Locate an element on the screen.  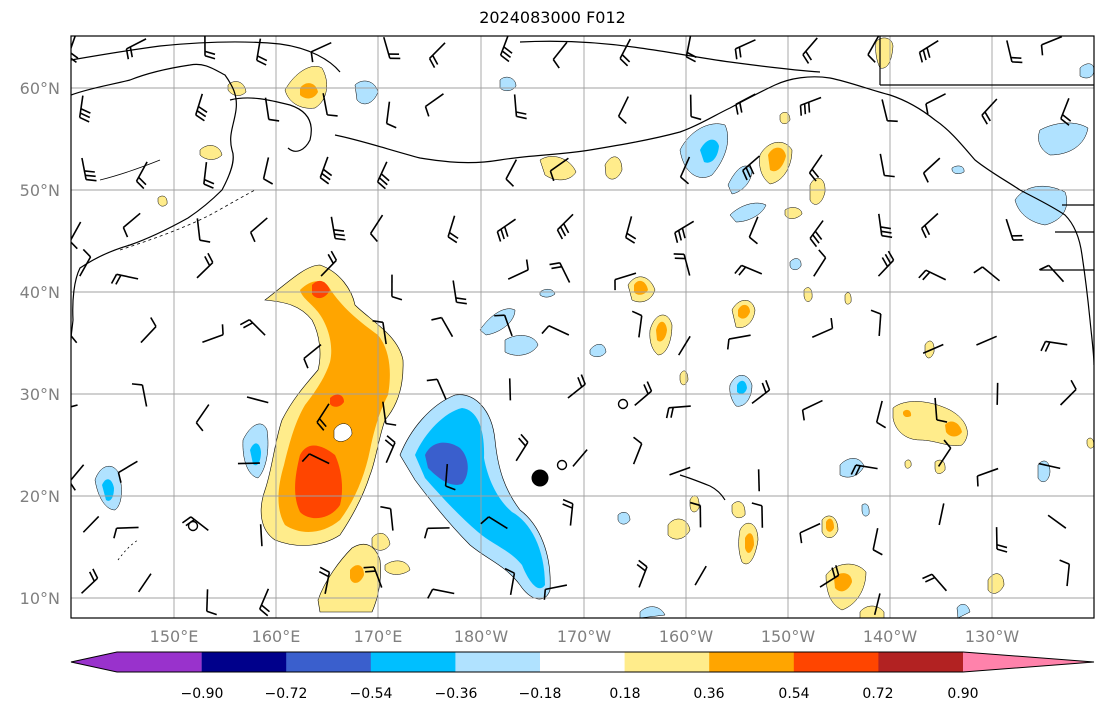
lon-label: 150°E is located at coordinates (174, 636).